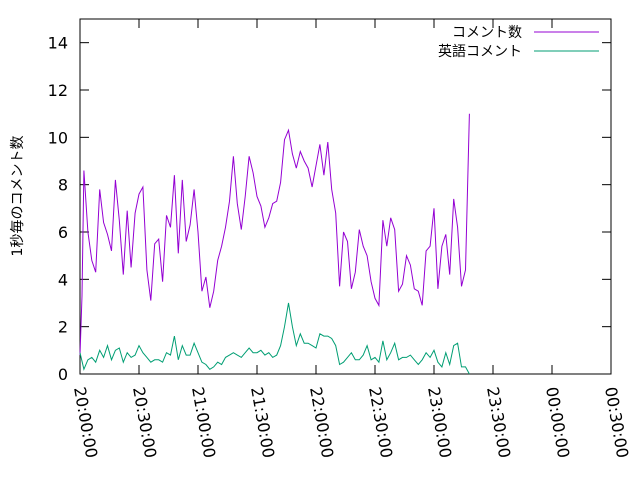  I want to click on y-tick-label: 4, so click(63, 279).